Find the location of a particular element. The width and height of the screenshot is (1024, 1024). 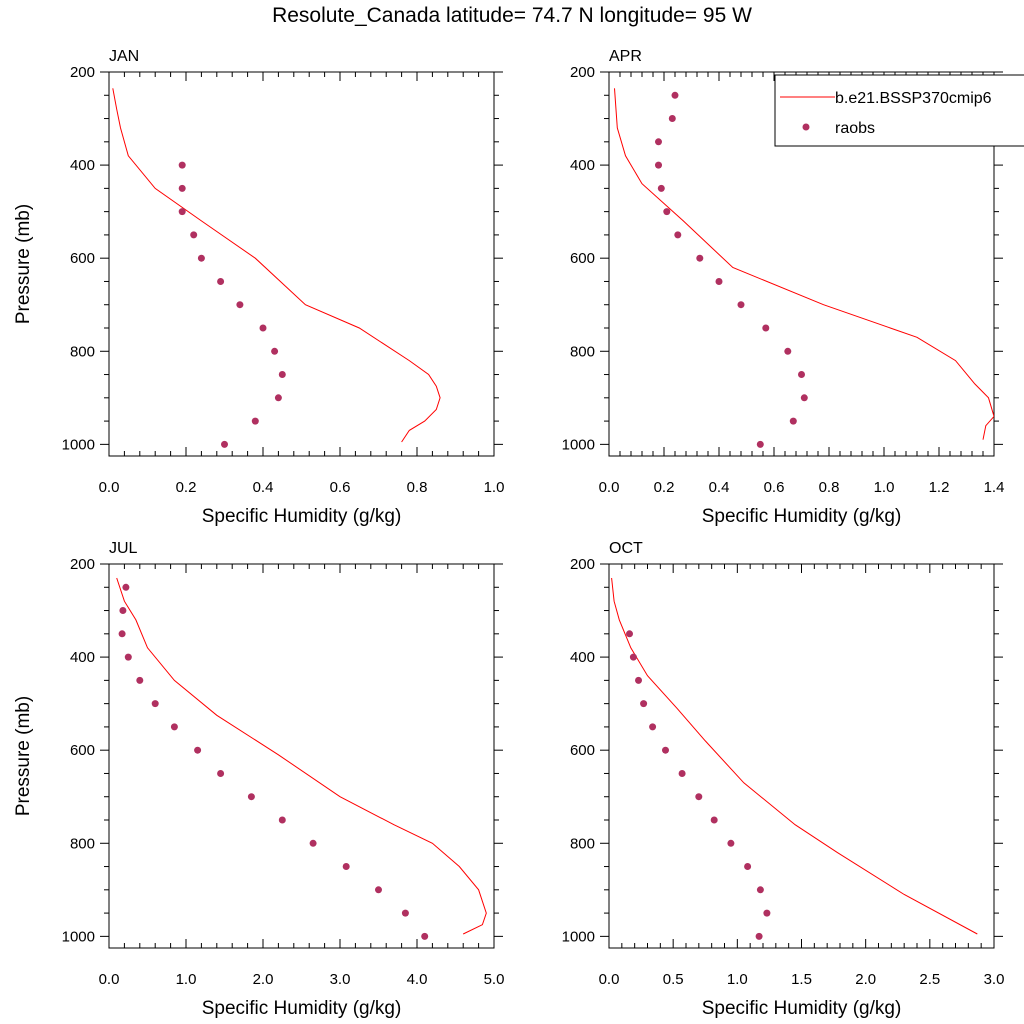

x-tick-label: 4.0 is located at coordinates (417, 979).